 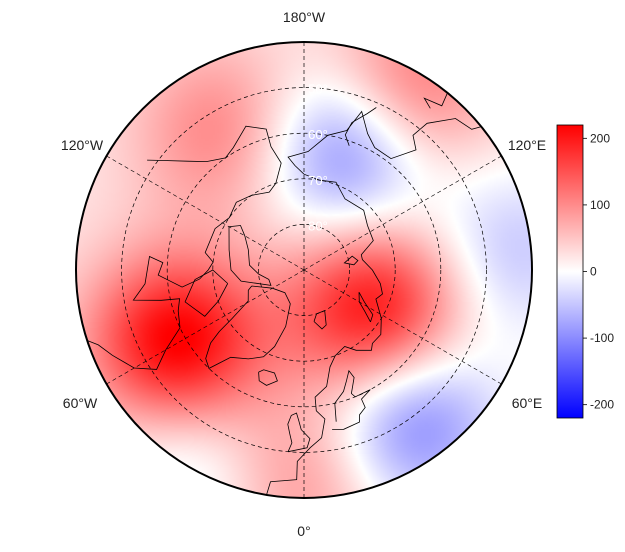 What do you see at coordinates (214, 144) in the screenshot?
I see `coast-alaska-south` at bounding box center [214, 144].